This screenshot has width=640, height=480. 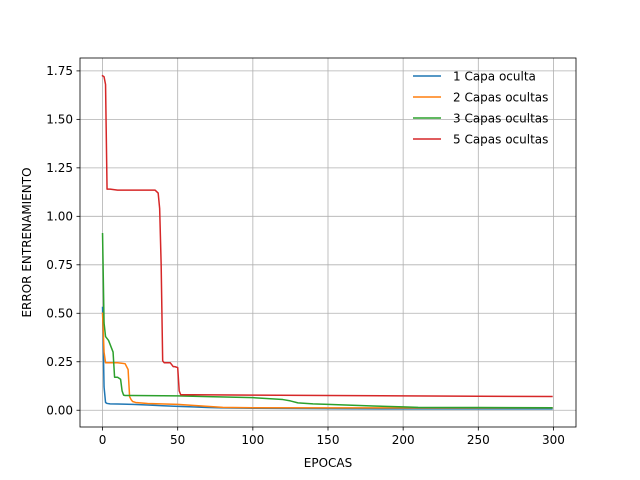 I want to click on y-tick-label: 0.50, so click(x=59, y=314).